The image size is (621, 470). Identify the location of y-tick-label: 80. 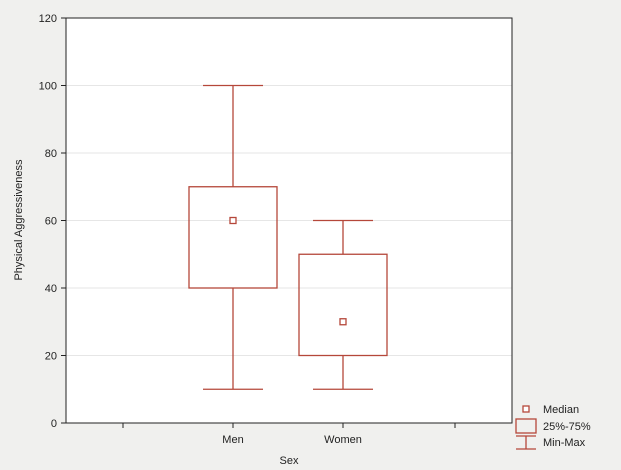
(51, 154).